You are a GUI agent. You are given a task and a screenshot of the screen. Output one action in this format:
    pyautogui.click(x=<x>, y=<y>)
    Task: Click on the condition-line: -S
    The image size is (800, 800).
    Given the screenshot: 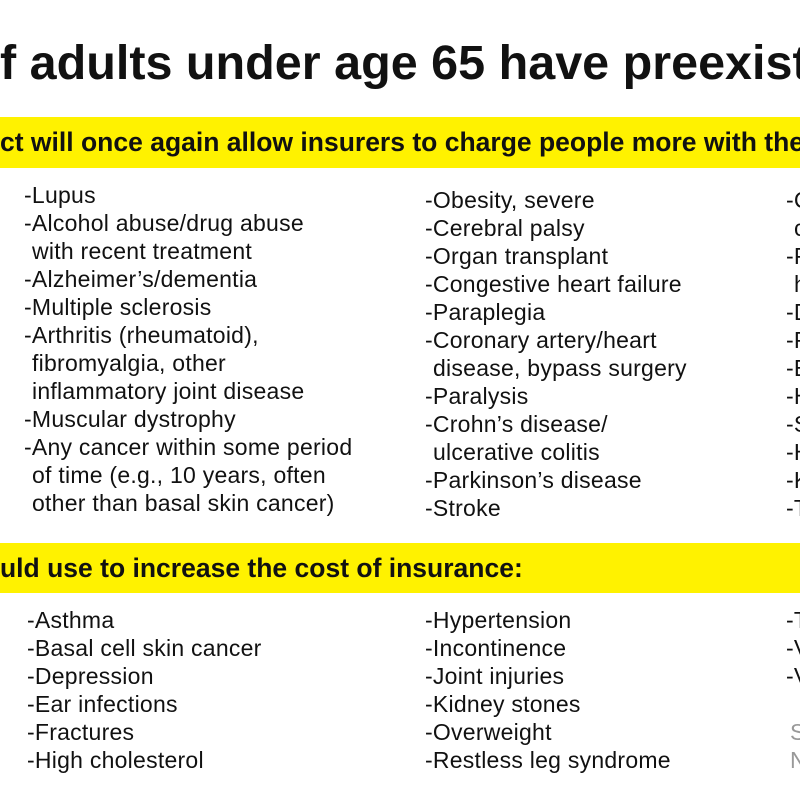 What is the action you would take?
    pyautogui.click(x=793, y=424)
    